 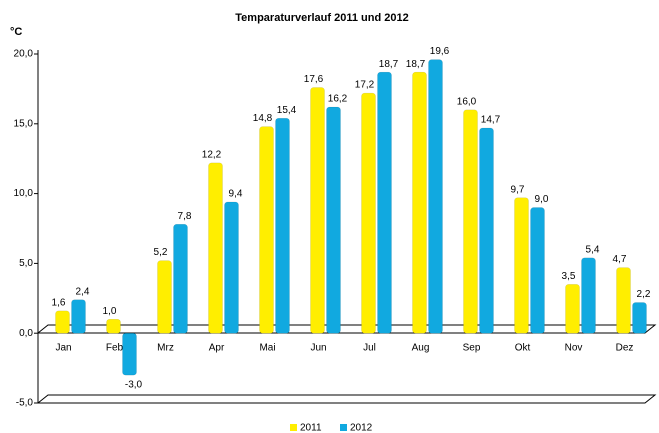 I want to click on x-tick-label: Okt, so click(x=523, y=348).